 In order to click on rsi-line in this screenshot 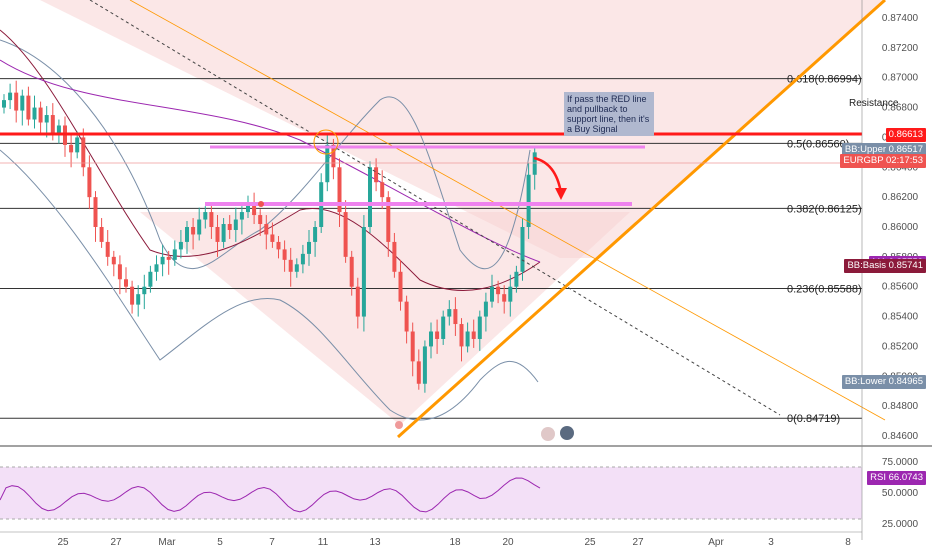, I will do `click(270, 495)`.